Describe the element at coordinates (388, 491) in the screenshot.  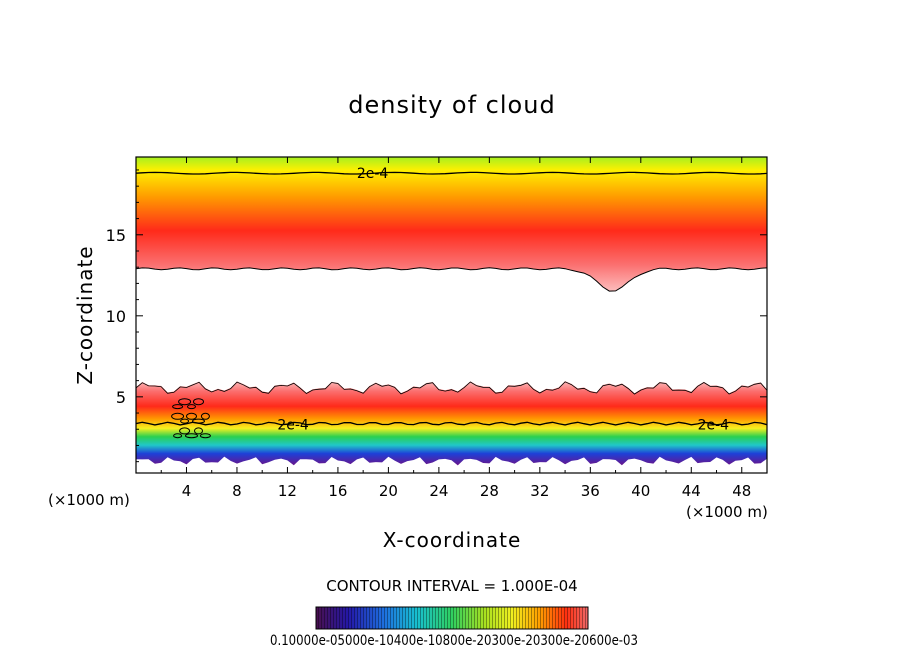
I see `x-tick-label: 20` at that location.